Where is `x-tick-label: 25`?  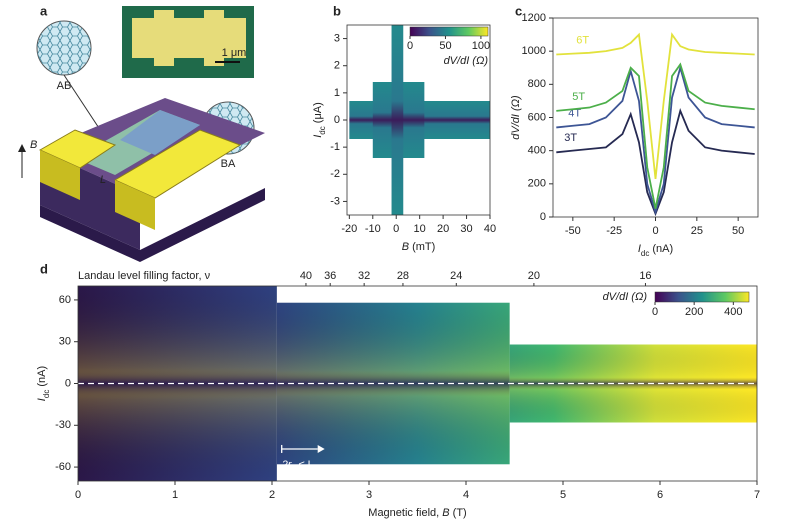
x-tick-label: 25 is located at coordinates (697, 231).